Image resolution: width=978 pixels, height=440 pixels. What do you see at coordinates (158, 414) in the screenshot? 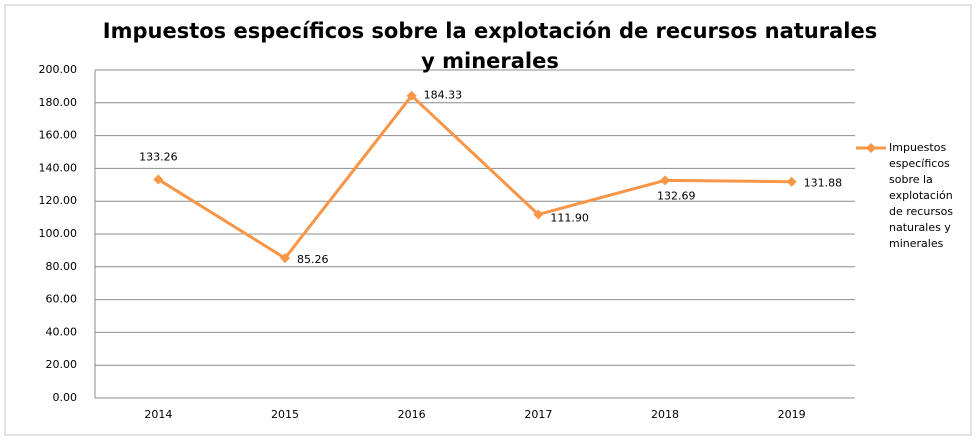
I see `x-tick-label: 2014` at bounding box center [158, 414].